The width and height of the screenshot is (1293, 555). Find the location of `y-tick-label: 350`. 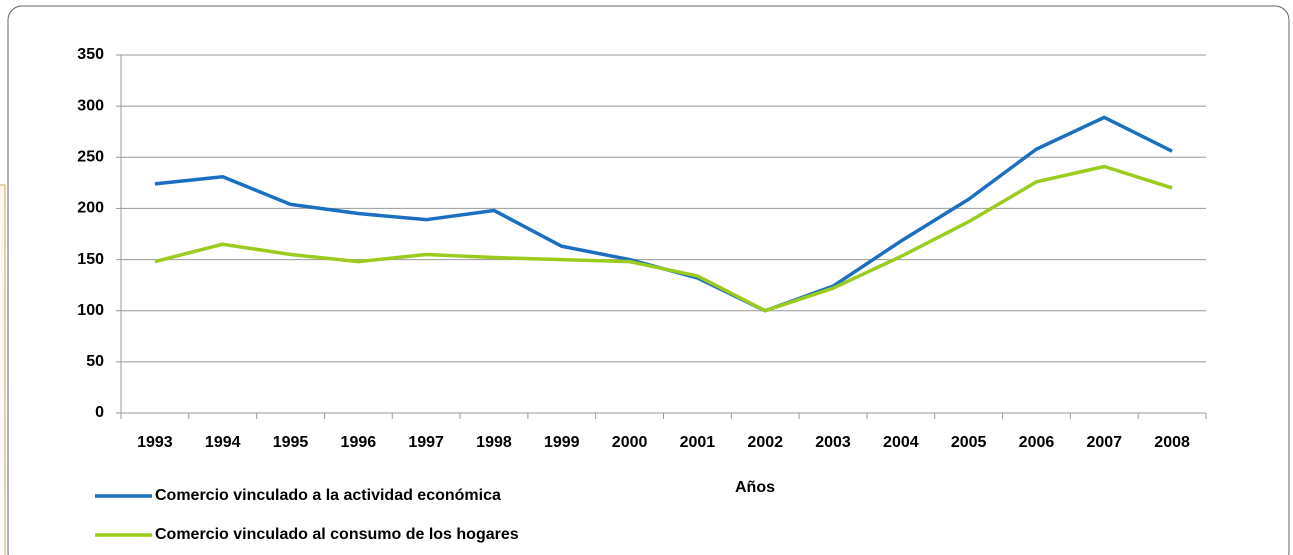

y-tick-label: 350 is located at coordinates (90, 54).